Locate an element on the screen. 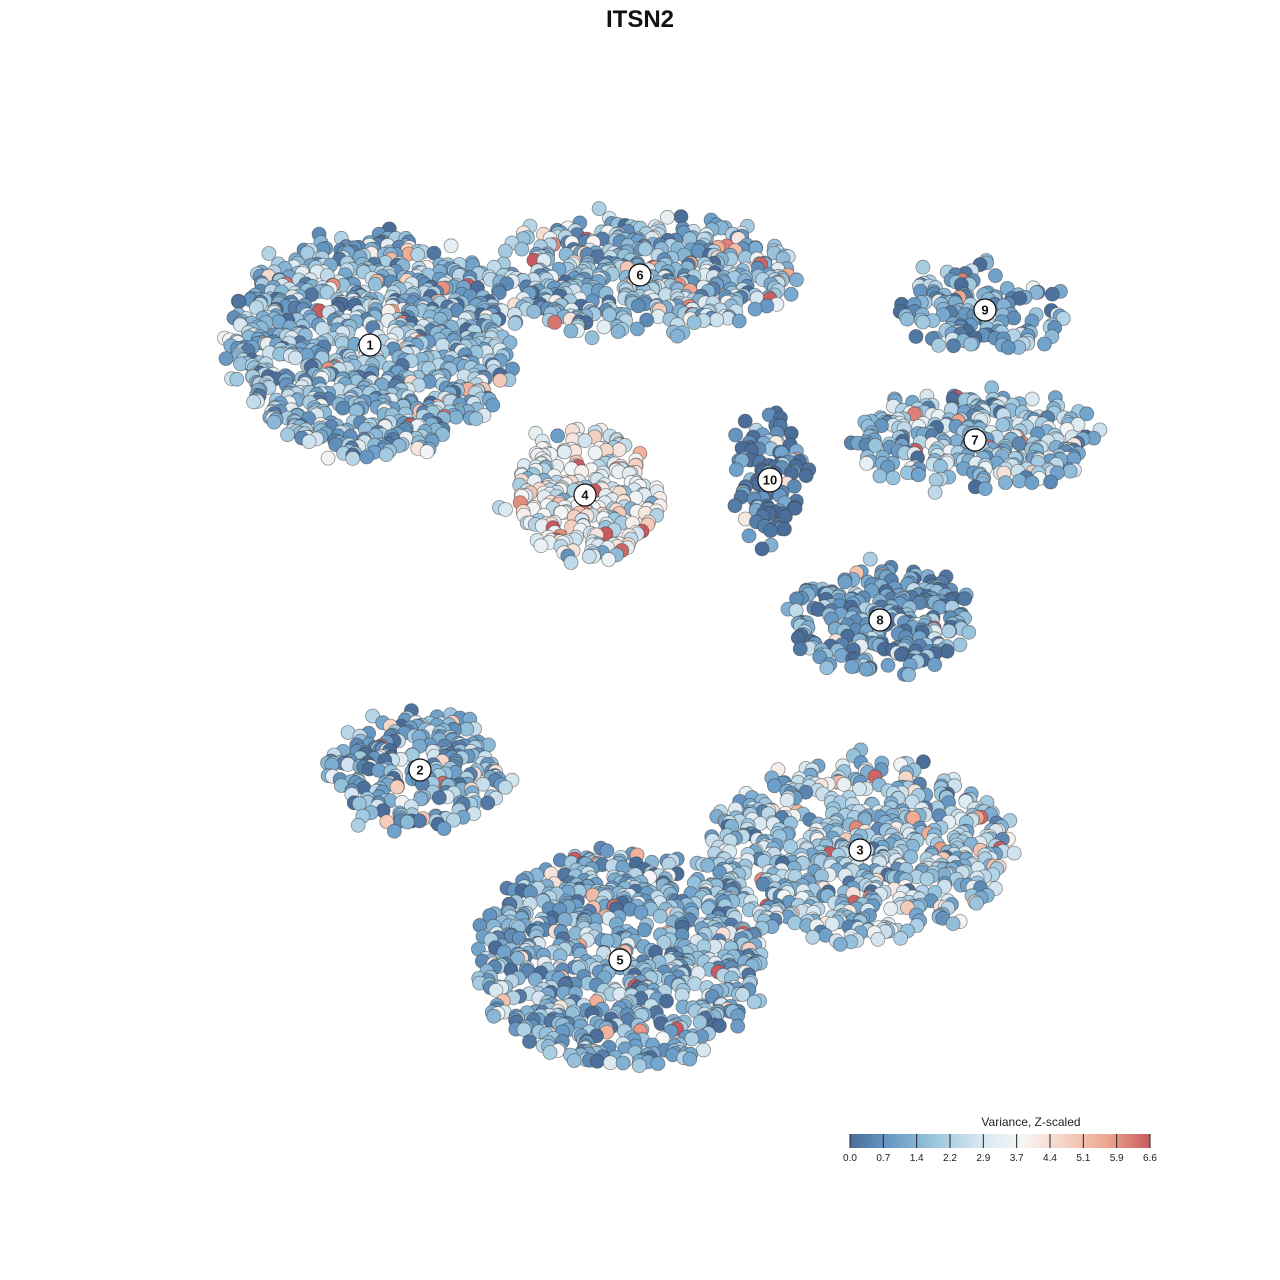  cluster-label-4: 4 is located at coordinates (585, 495).